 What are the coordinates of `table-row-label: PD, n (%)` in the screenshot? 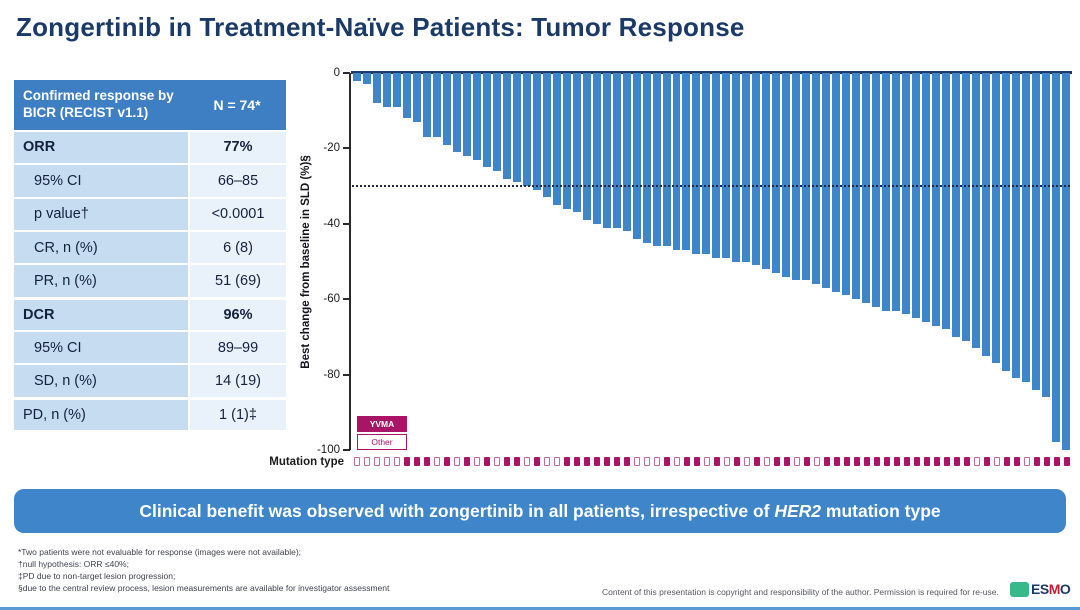 It's located at (102, 415).